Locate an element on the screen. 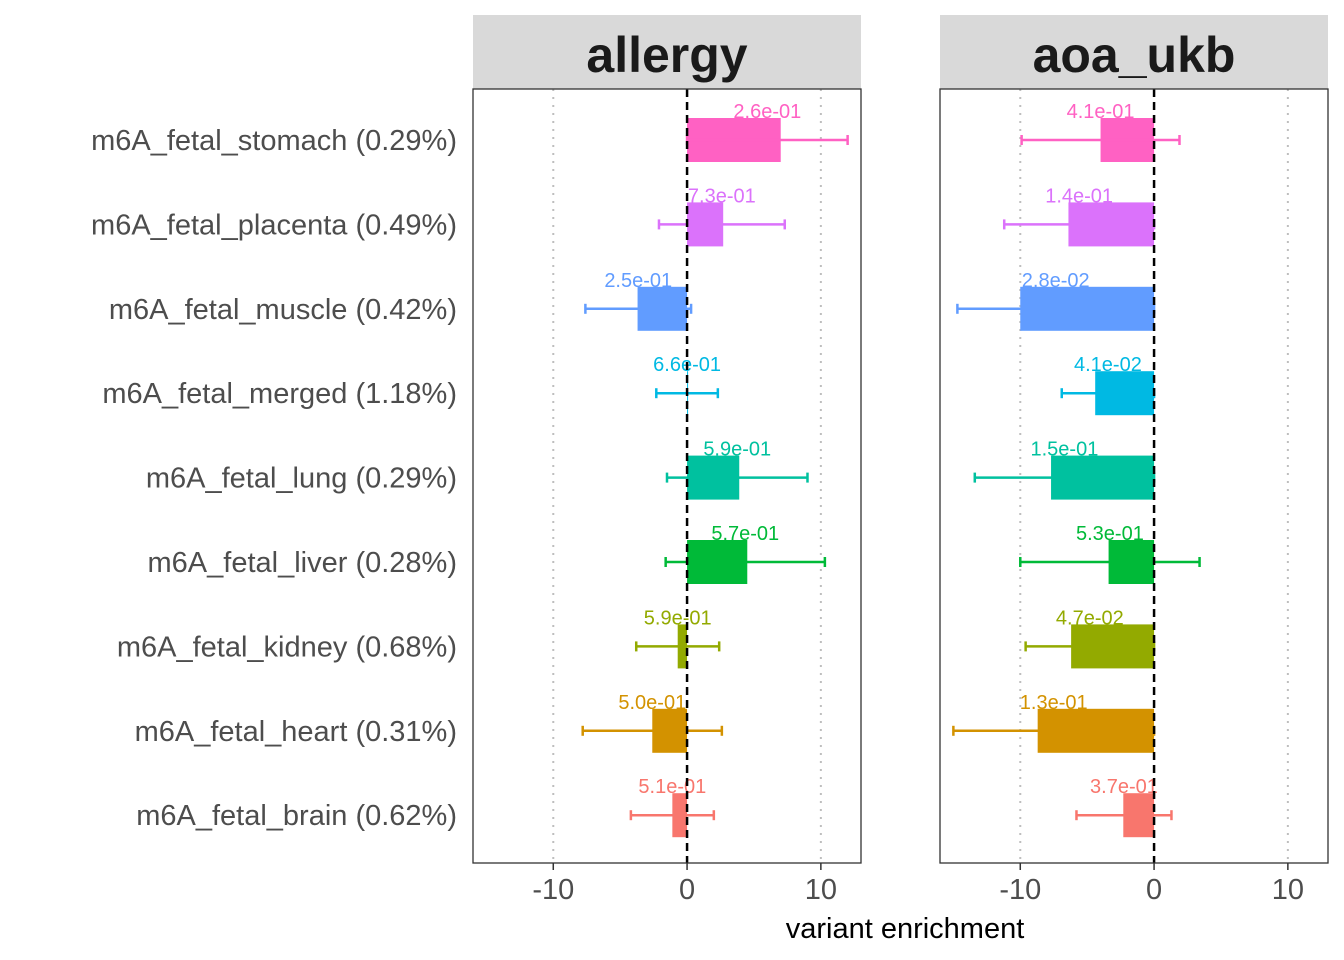 The image size is (1344, 960). pvalue-label: 4.7e-02 is located at coordinates (1090, 618).